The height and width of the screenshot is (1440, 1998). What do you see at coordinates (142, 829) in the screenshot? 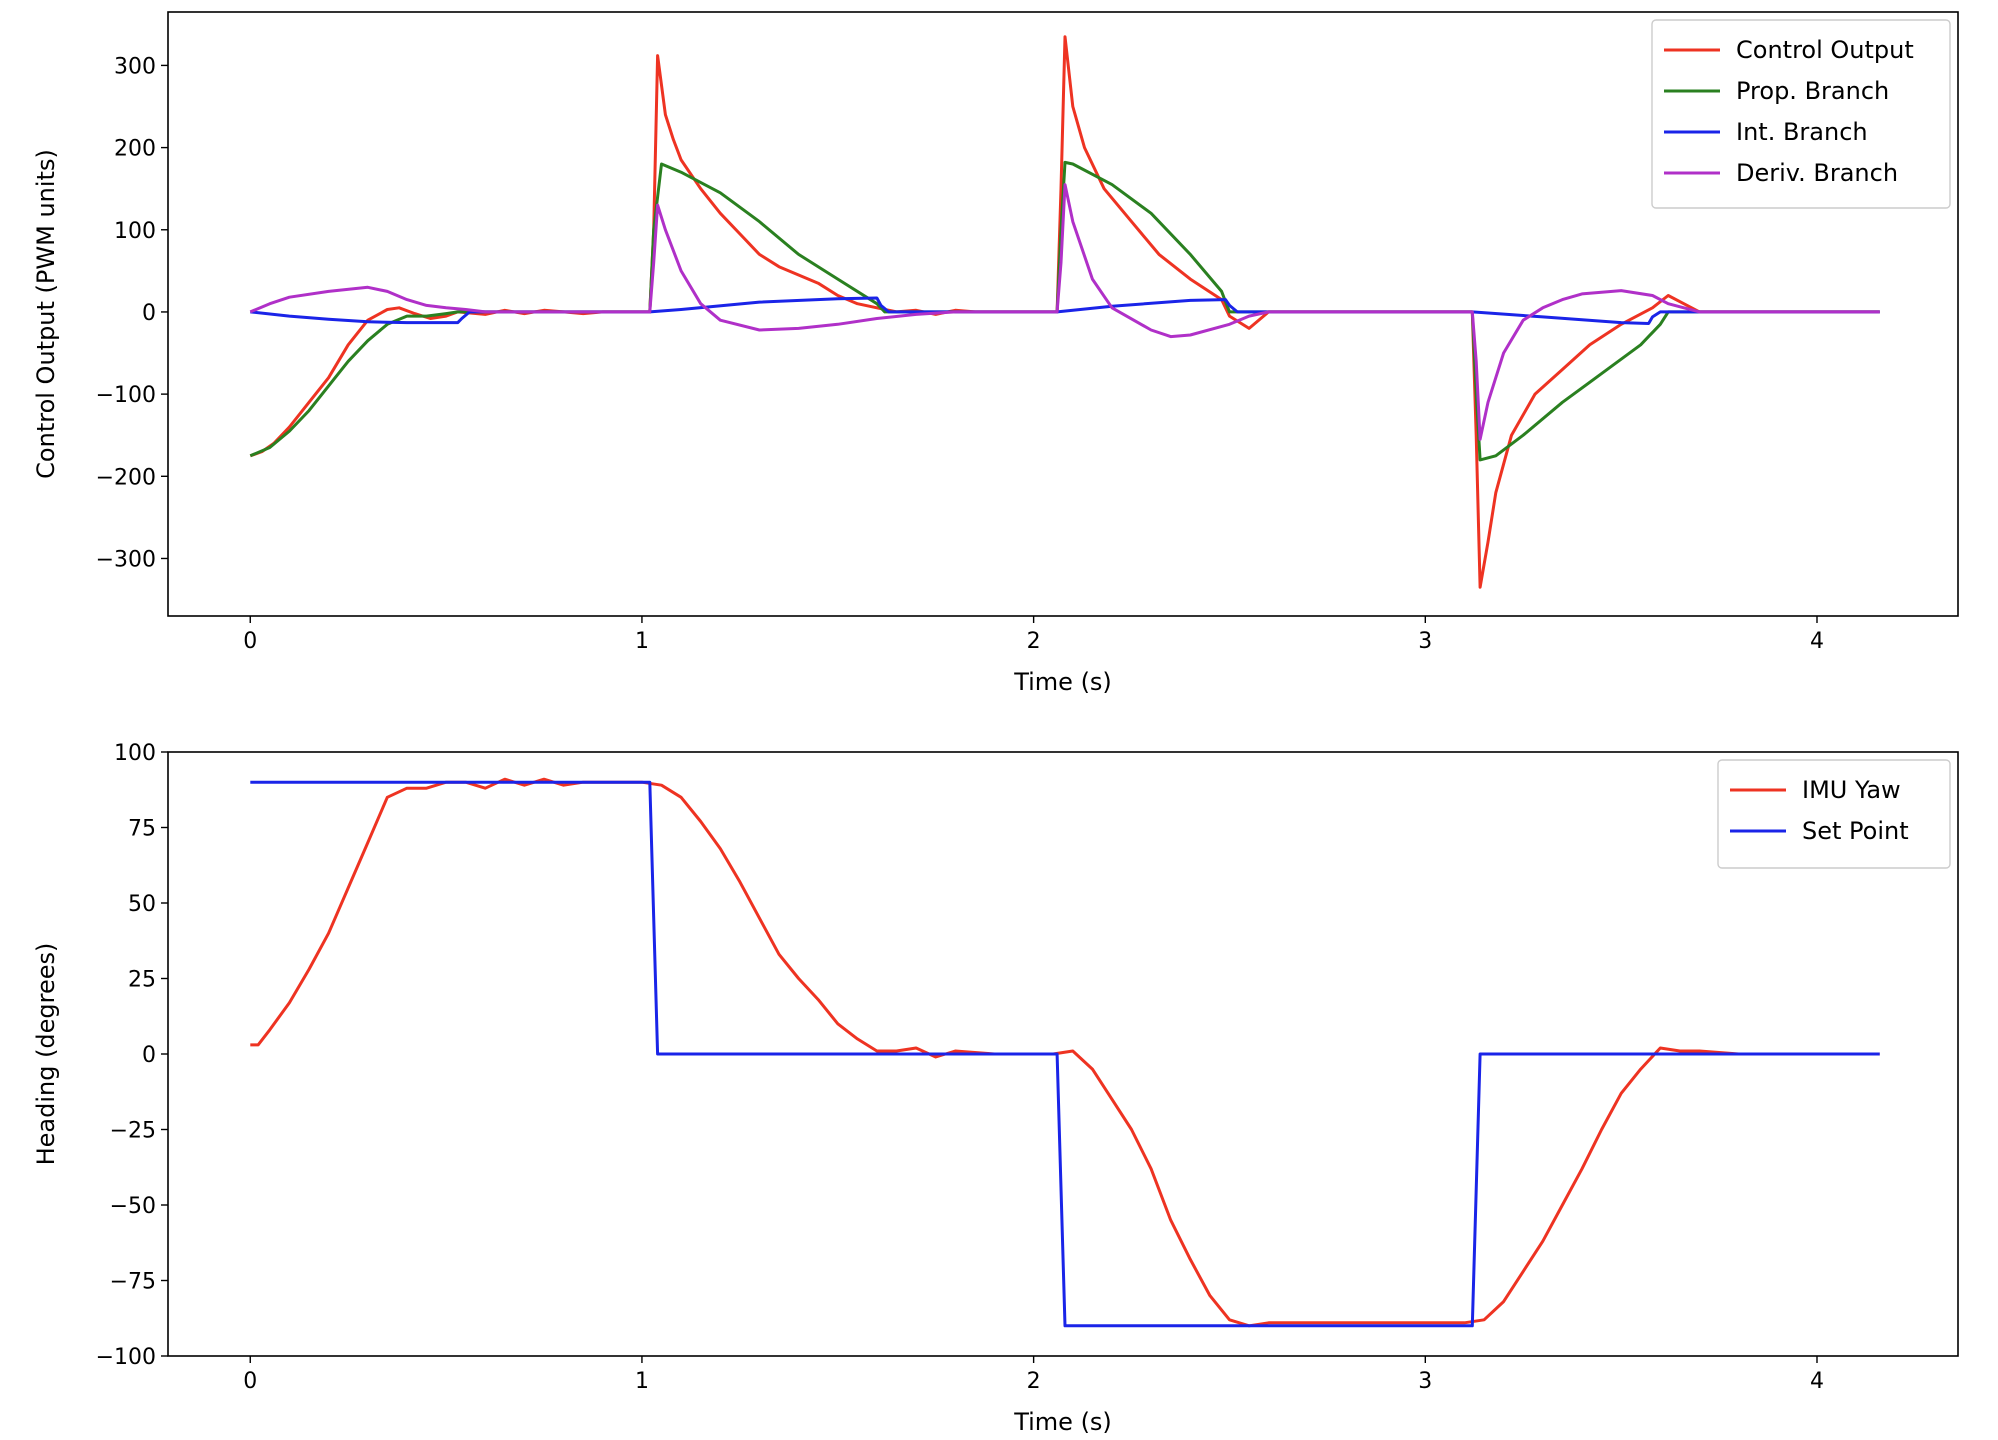
I see `y-tick-label: 75` at bounding box center [142, 829].